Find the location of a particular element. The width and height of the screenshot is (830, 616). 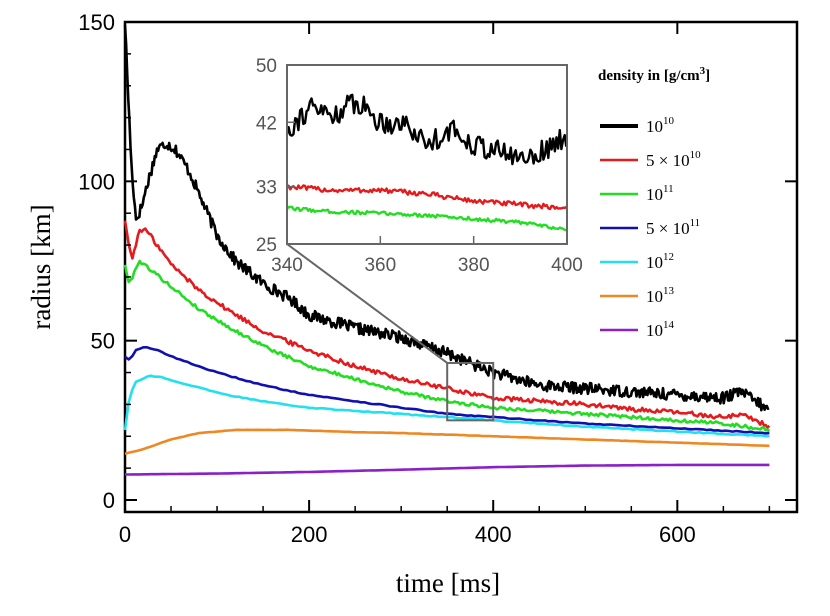

legend-label: 1010 is located at coordinates (660, 125).